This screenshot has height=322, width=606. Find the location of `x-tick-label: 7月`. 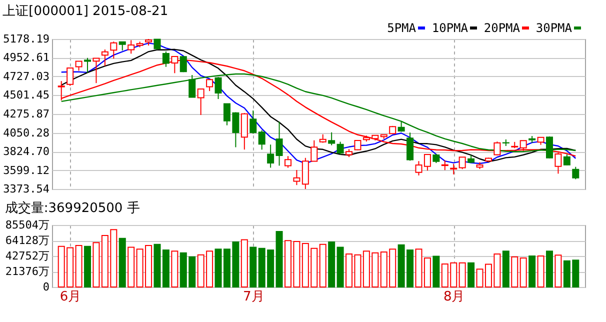

x-tick-label: 7月 is located at coordinates (253, 297).